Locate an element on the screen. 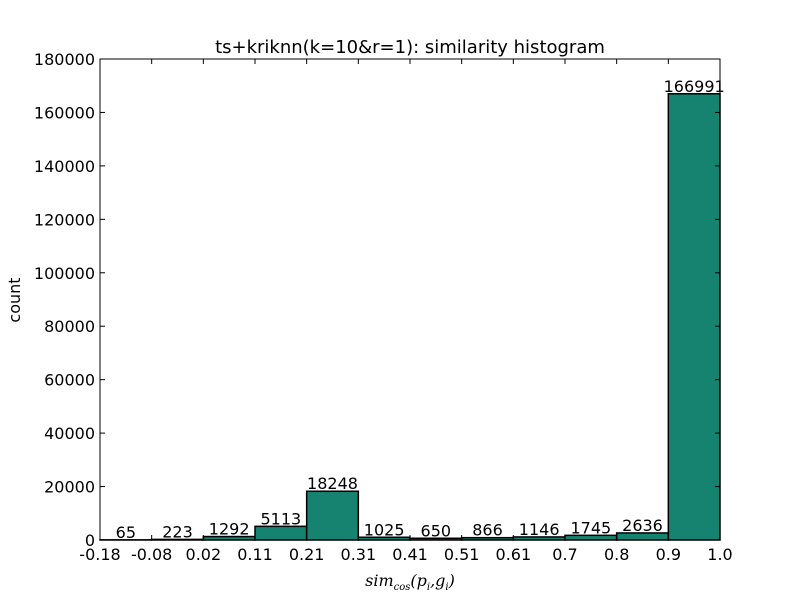 This screenshot has width=800, height=600. bar-value-label: 5113 is located at coordinates (280, 518).